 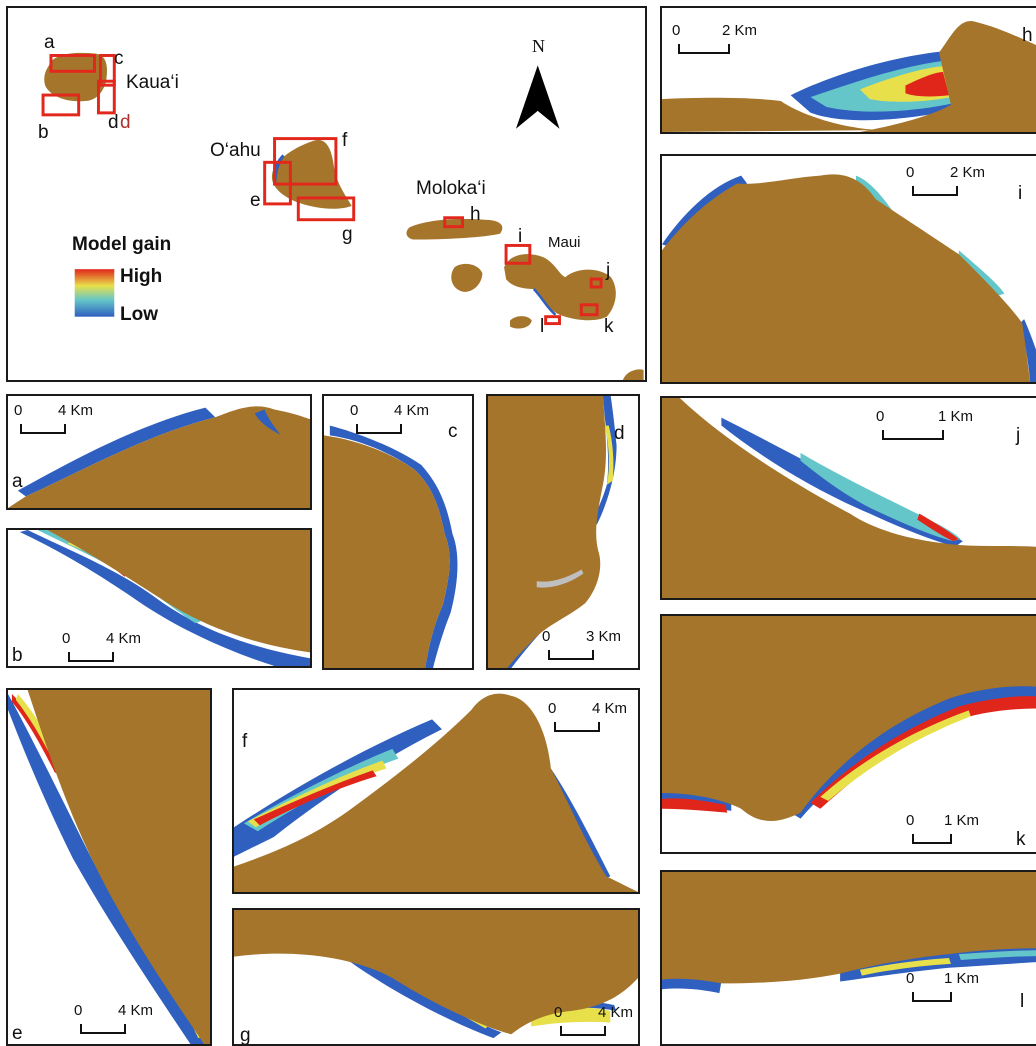 I want to click on label-h: h, so click(x=475, y=214).